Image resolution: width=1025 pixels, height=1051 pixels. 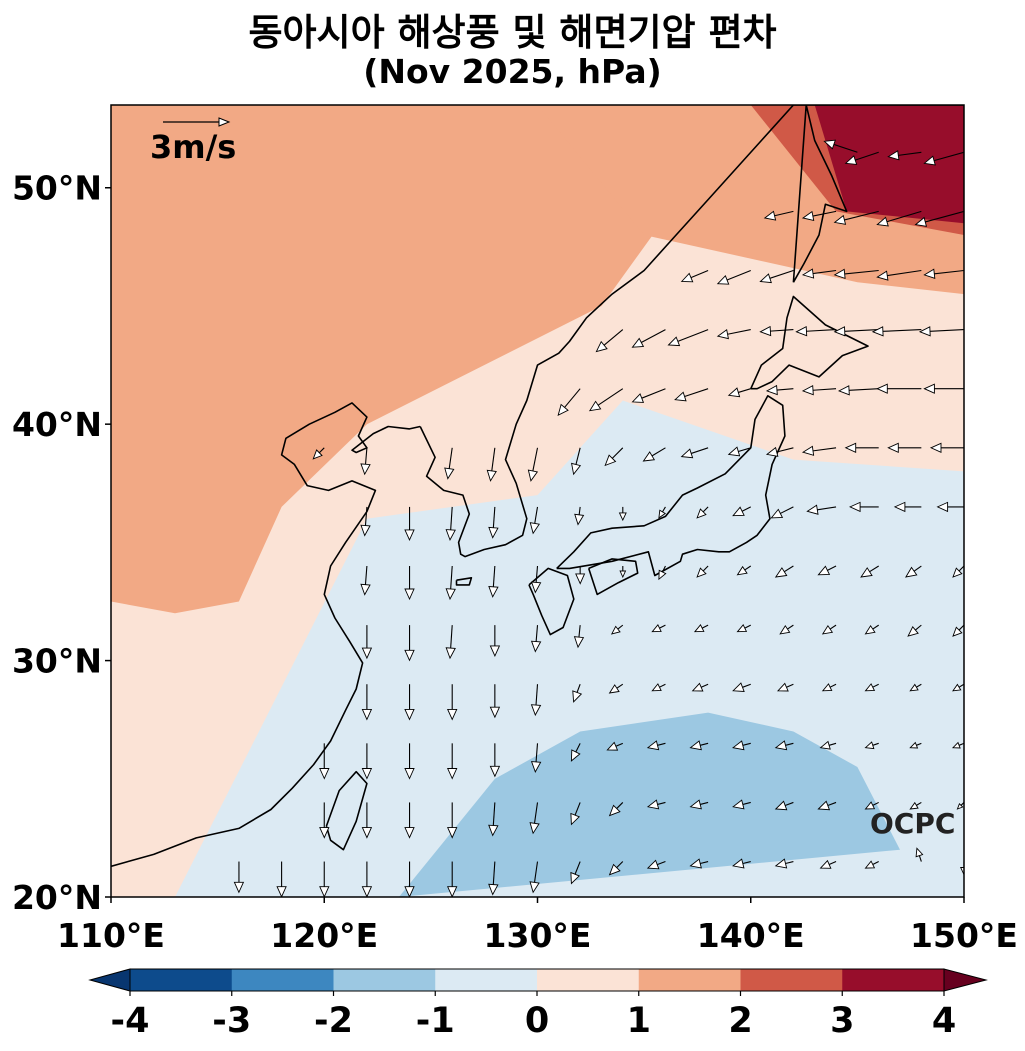 What do you see at coordinates (537, 926) in the screenshot?
I see `x-axis-ticks: 110°E 120°E 130°E 140°E 150°E` at bounding box center [537, 926].